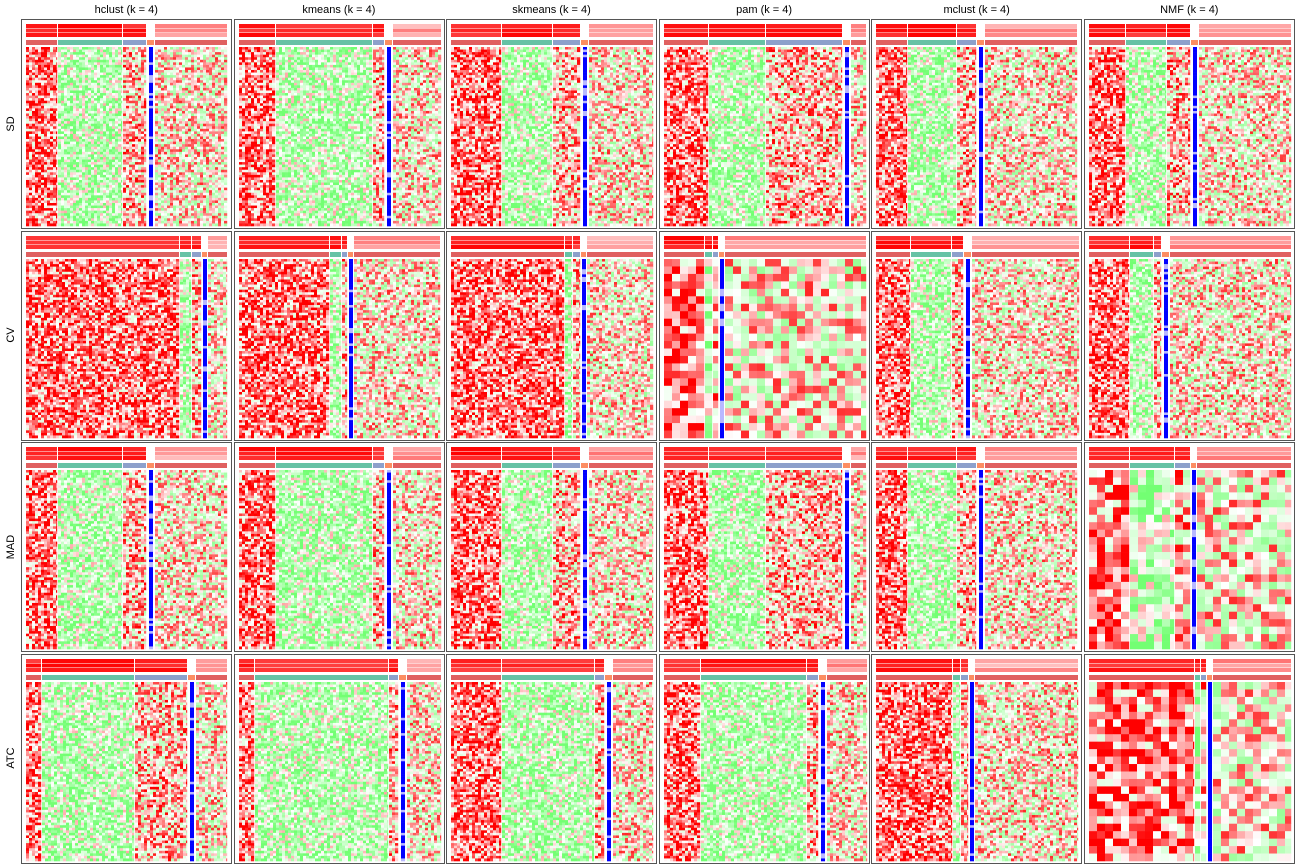 Image resolution: width=1296 pixels, height=864 pixels. I want to click on consensus-track-segment, so click(41, 26).